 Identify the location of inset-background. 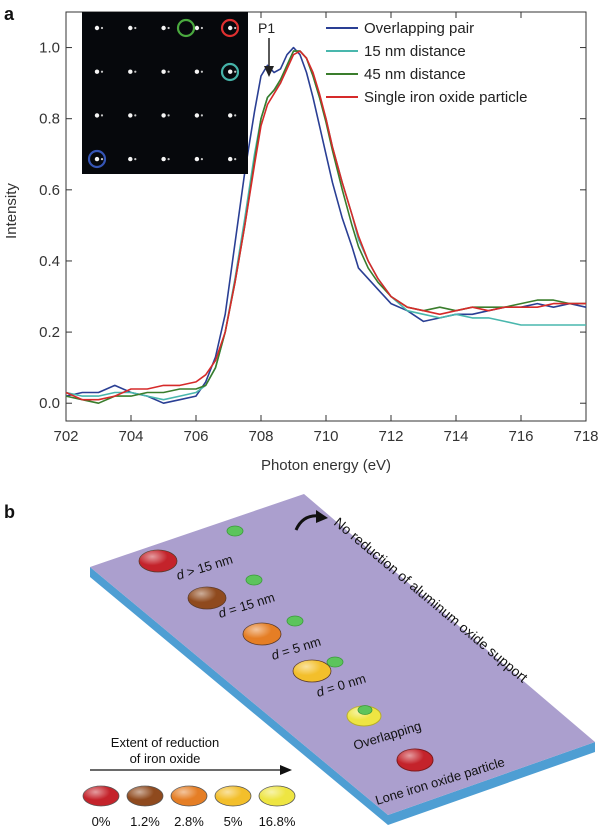
(165, 93).